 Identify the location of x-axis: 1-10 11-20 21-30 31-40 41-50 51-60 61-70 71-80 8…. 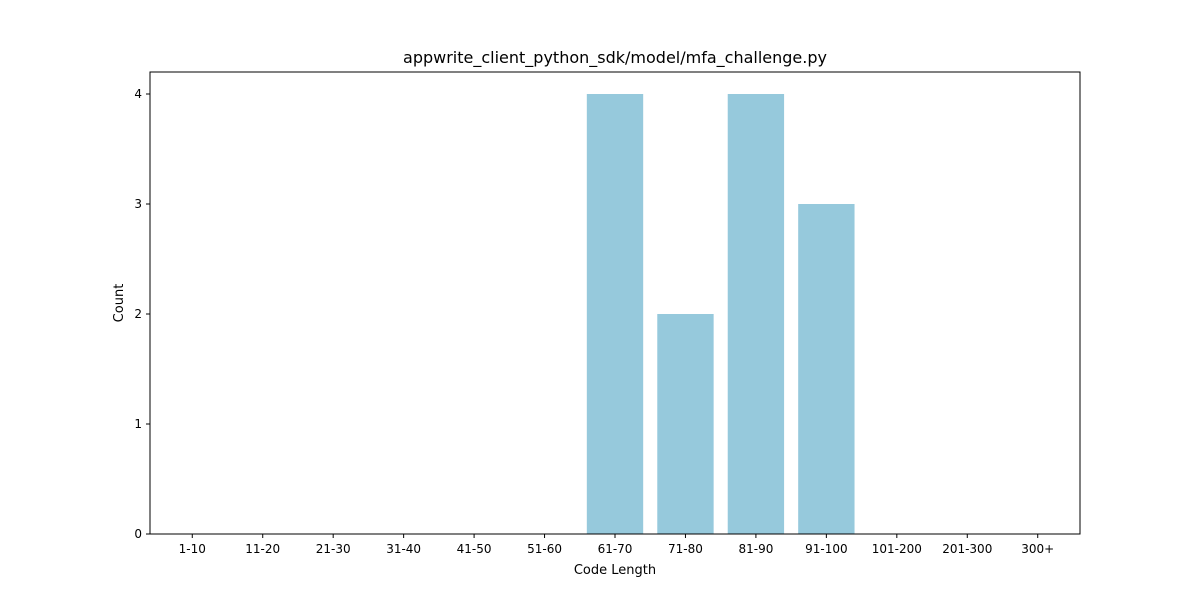
(616, 545).